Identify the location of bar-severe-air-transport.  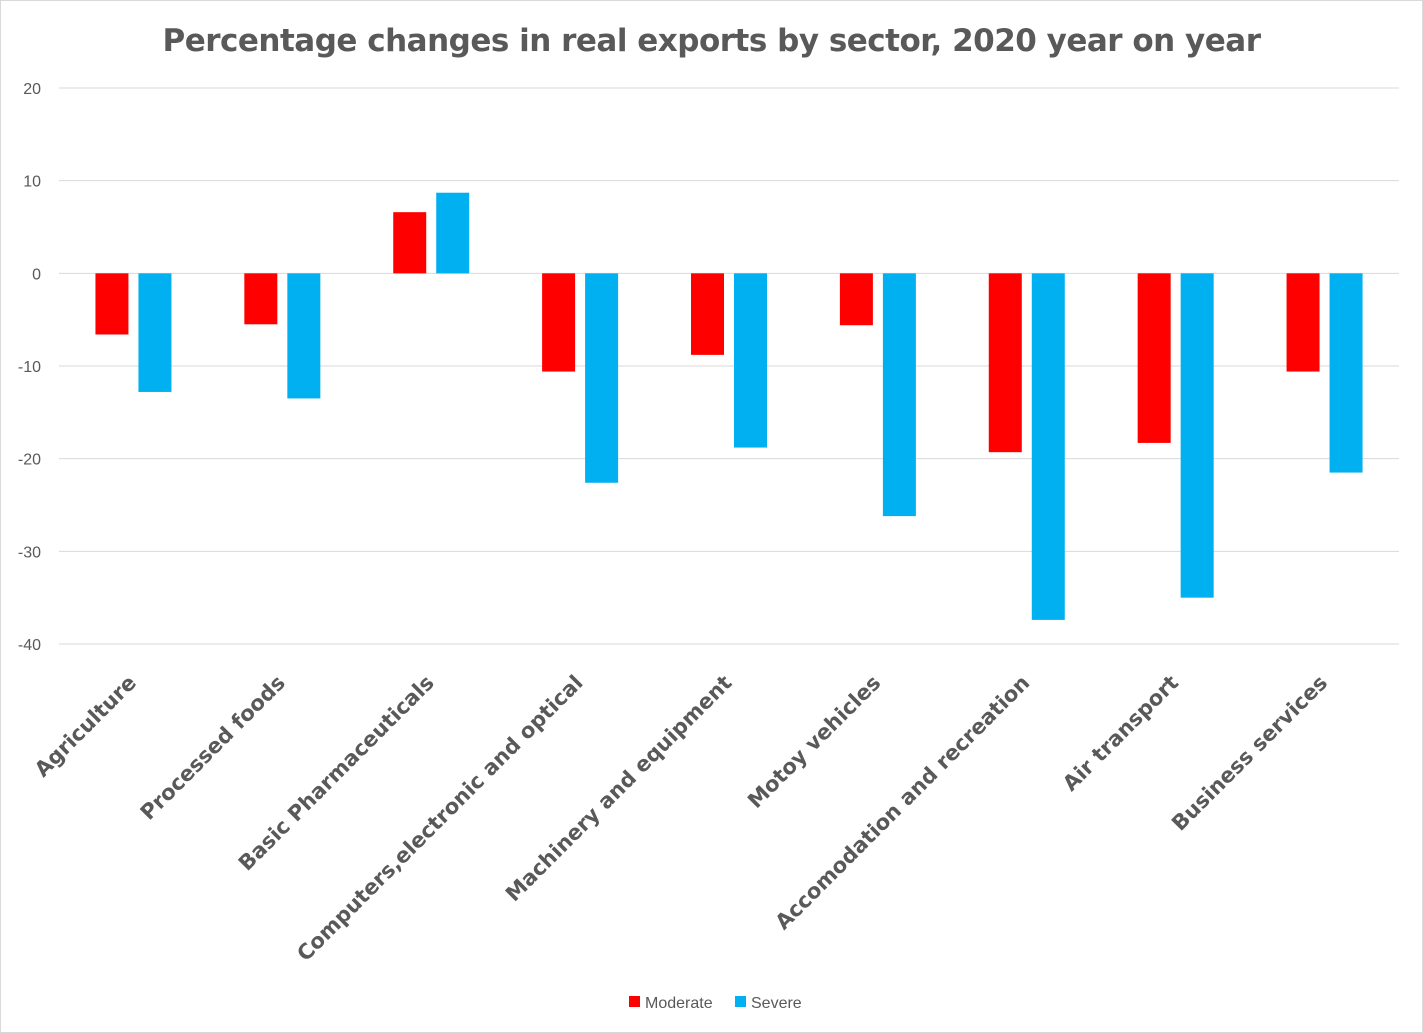
(1197, 435).